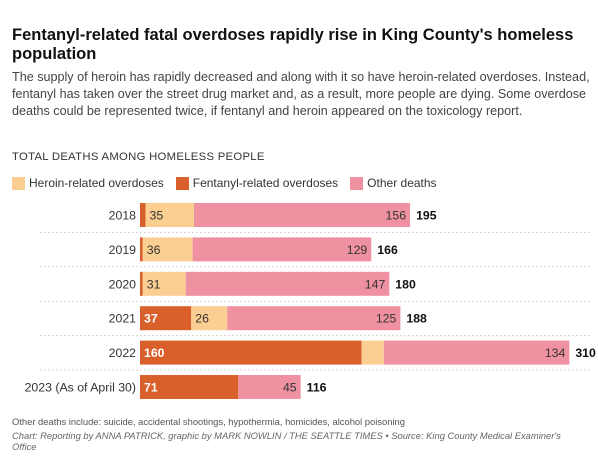  Describe the element at coordinates (151, 319) in the screenshot. I see `data-label: 37` at that location.